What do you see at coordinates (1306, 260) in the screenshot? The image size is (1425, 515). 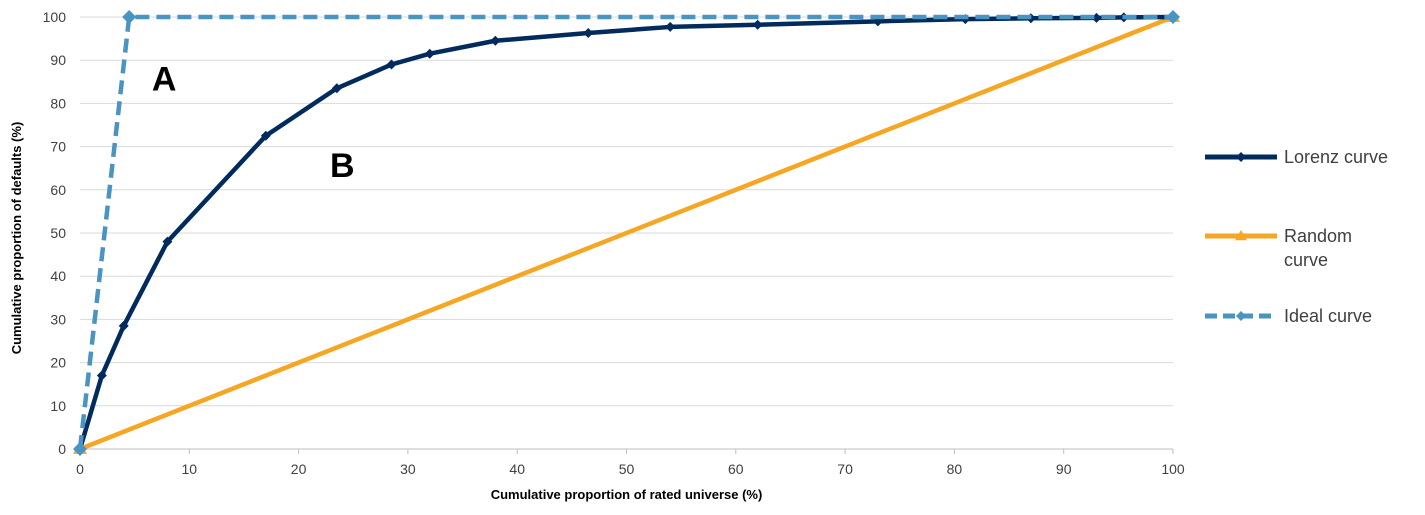 I see `legend-label-line: curve` at bounding box center [1306, 260].